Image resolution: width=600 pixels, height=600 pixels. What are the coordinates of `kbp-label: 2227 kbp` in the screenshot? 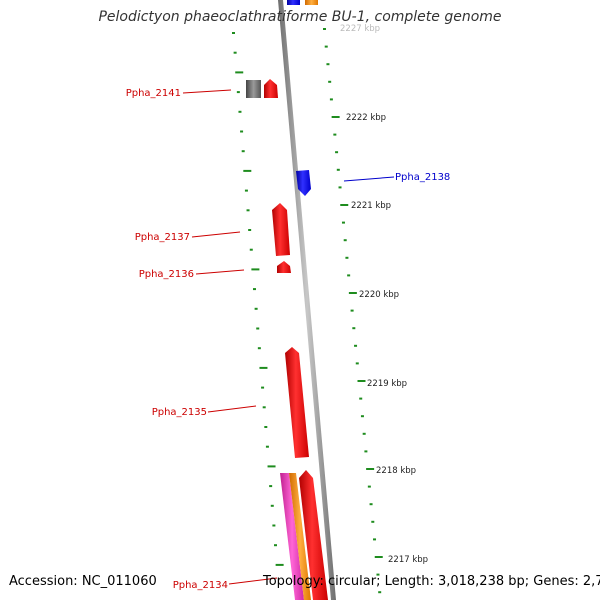 It's located at (360, 29).